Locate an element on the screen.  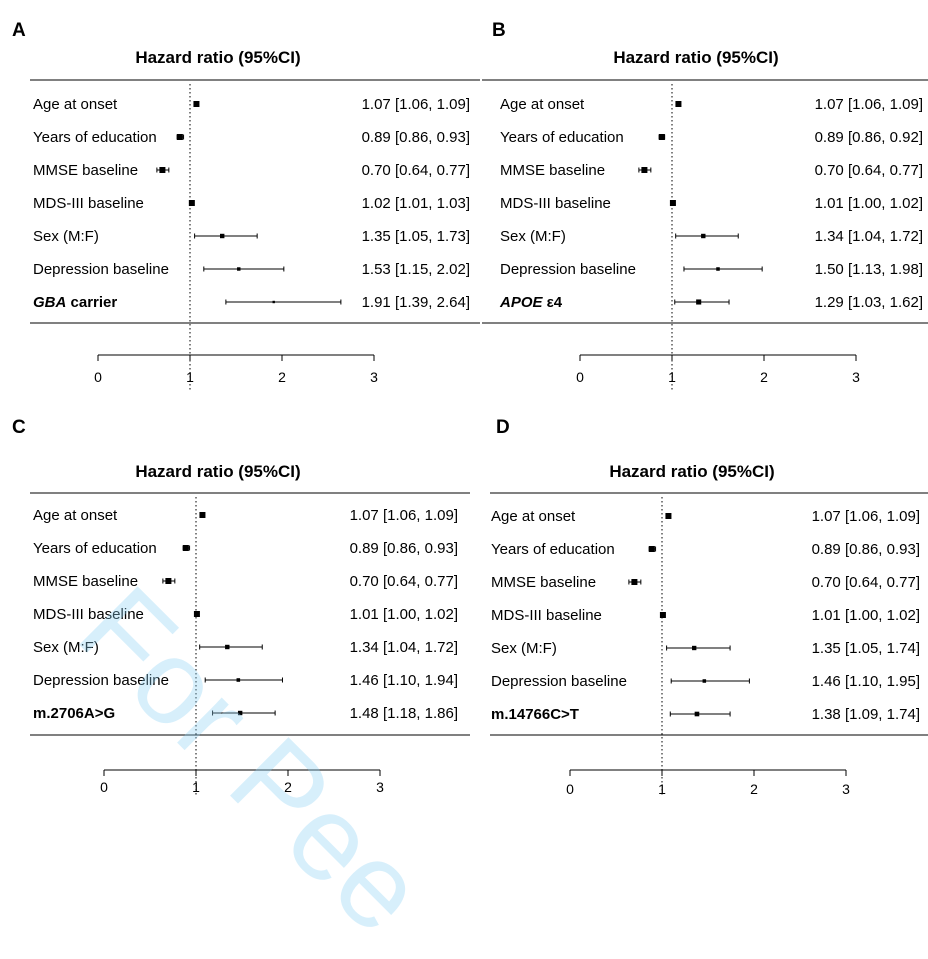
row-label-rest: ε4 is located at coordinates (553, 302).